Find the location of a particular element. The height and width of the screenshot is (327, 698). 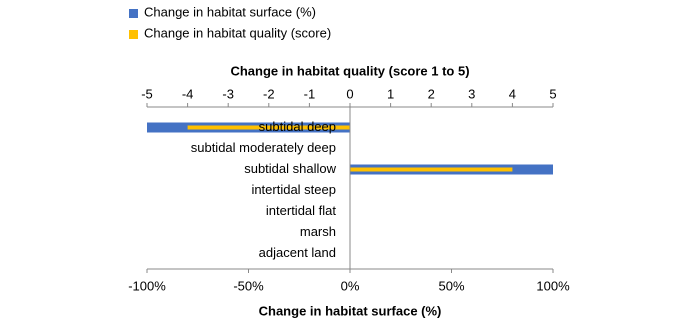

x2-tick-label: 3 is located at coordinates (471, 93).